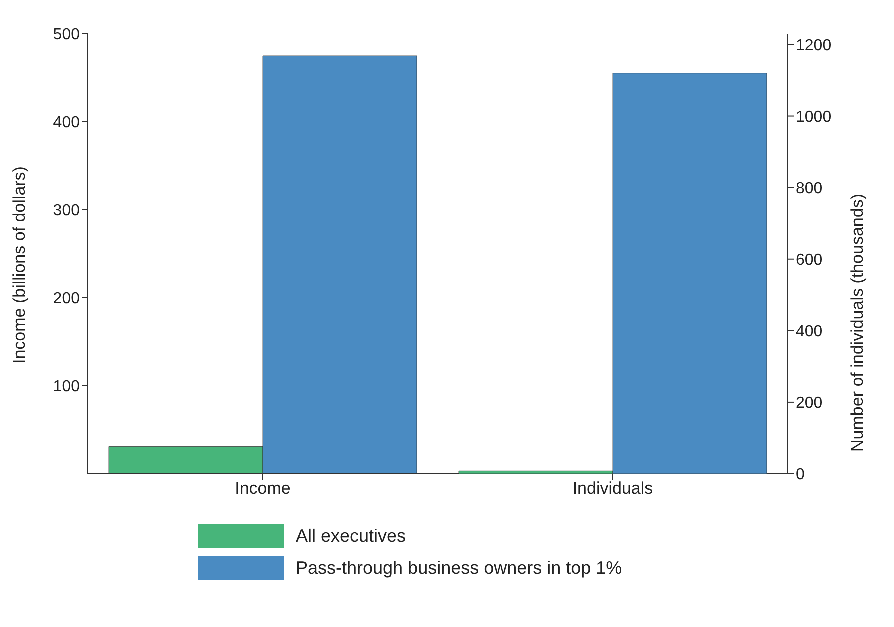  Describe the element at coordinates (66, 211) in the screenshot. I see `y-tick-label: 300` at that location.